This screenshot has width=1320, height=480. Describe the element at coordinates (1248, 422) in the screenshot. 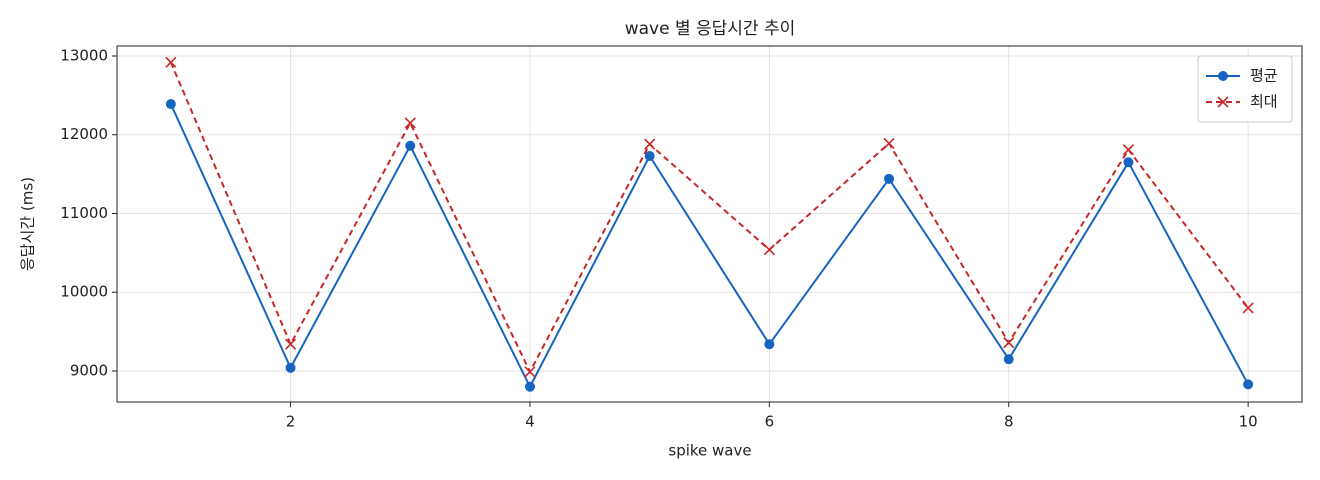

I see `x-tick-label: 10` at that location.